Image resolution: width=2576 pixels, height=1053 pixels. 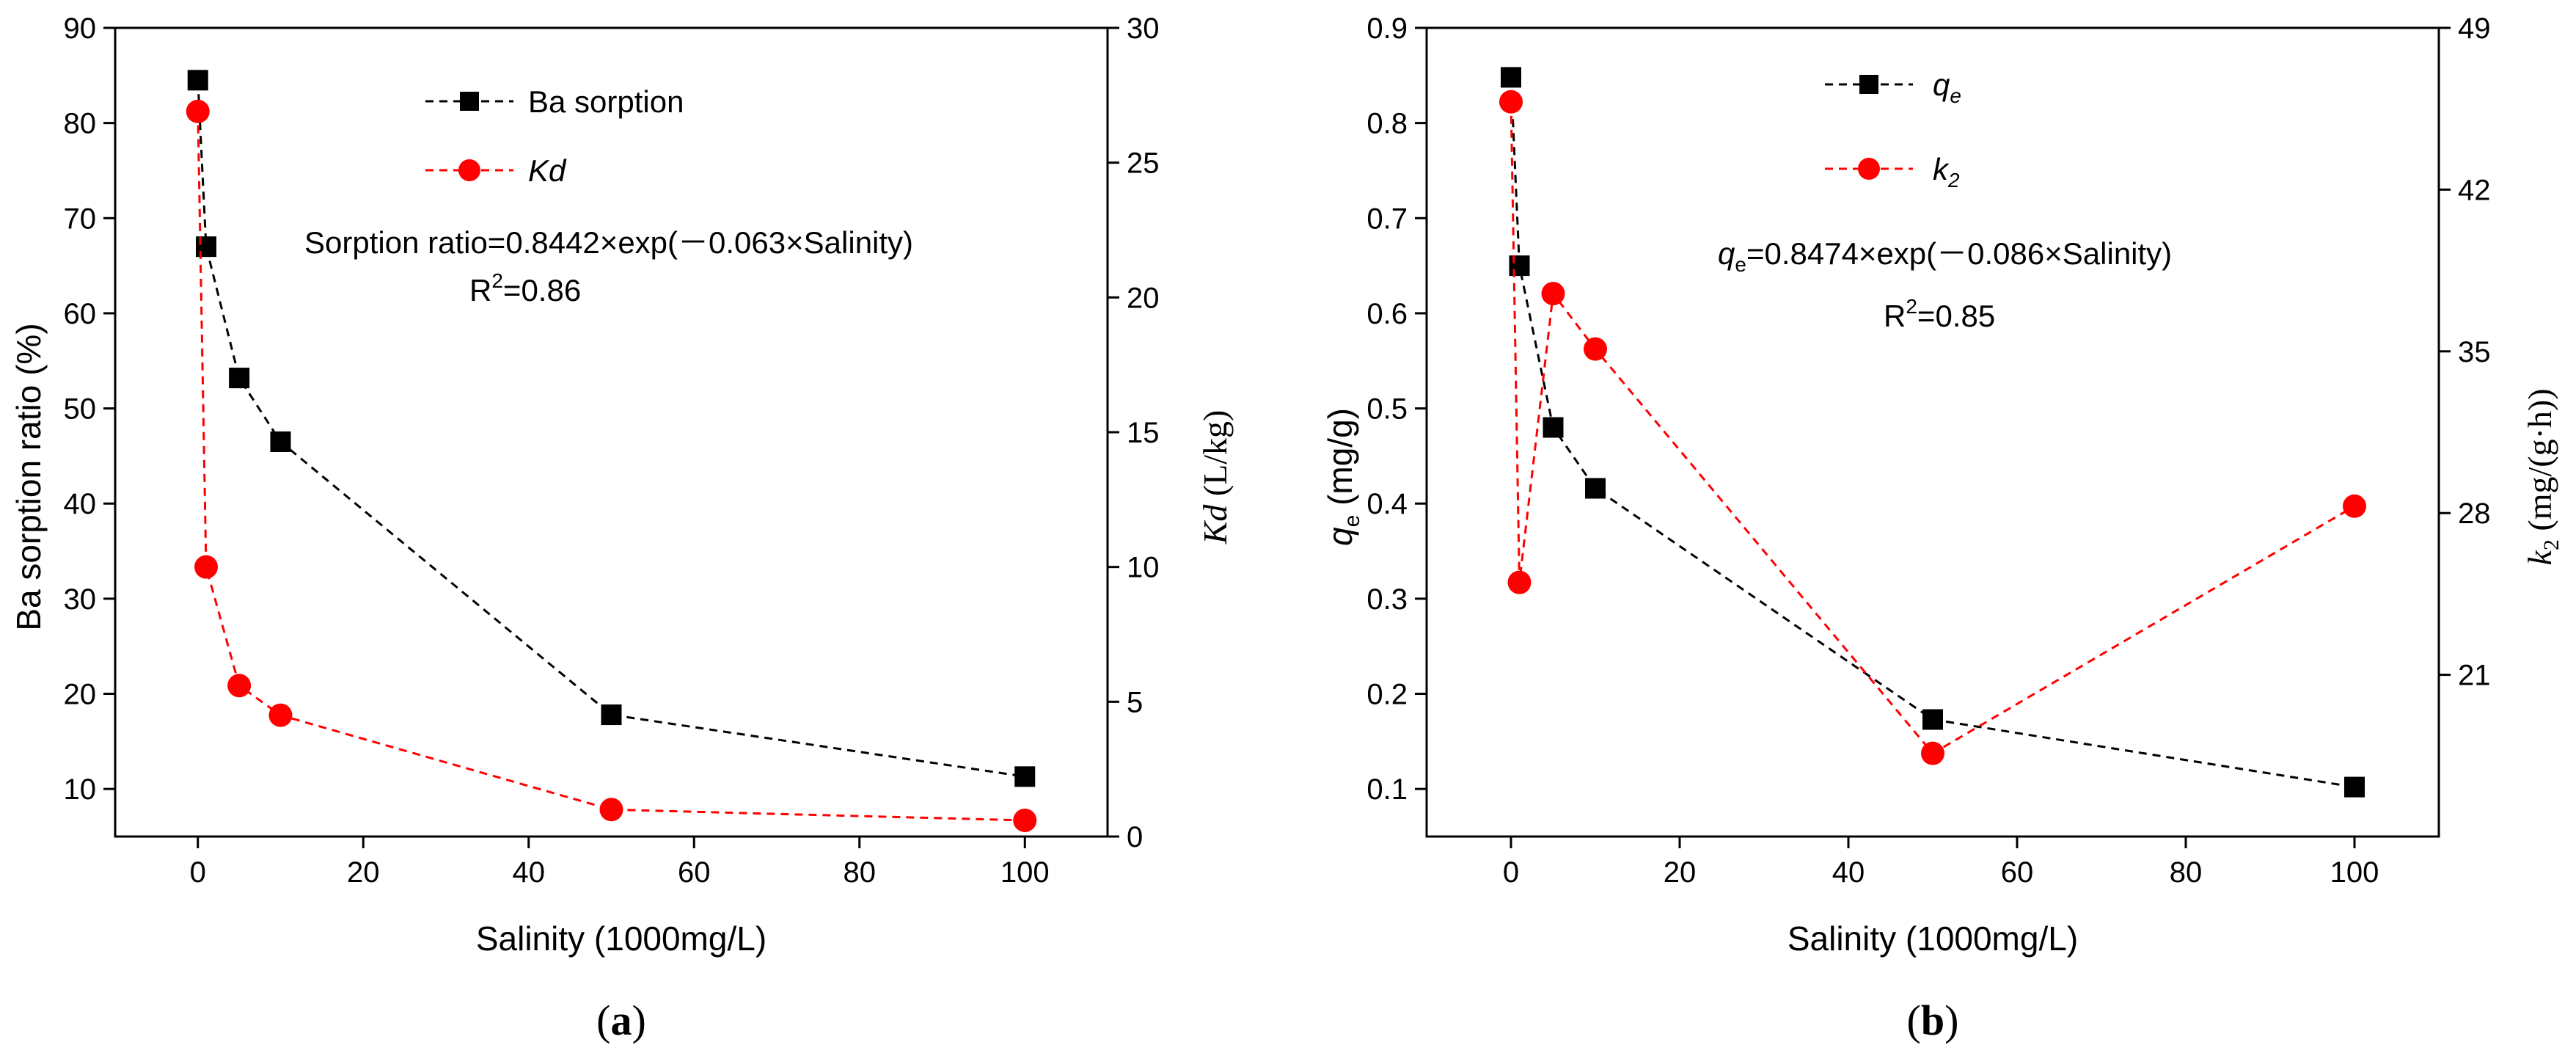 I want to click on panel-a-x-tick-label: 60, so click(x=695, y=872).